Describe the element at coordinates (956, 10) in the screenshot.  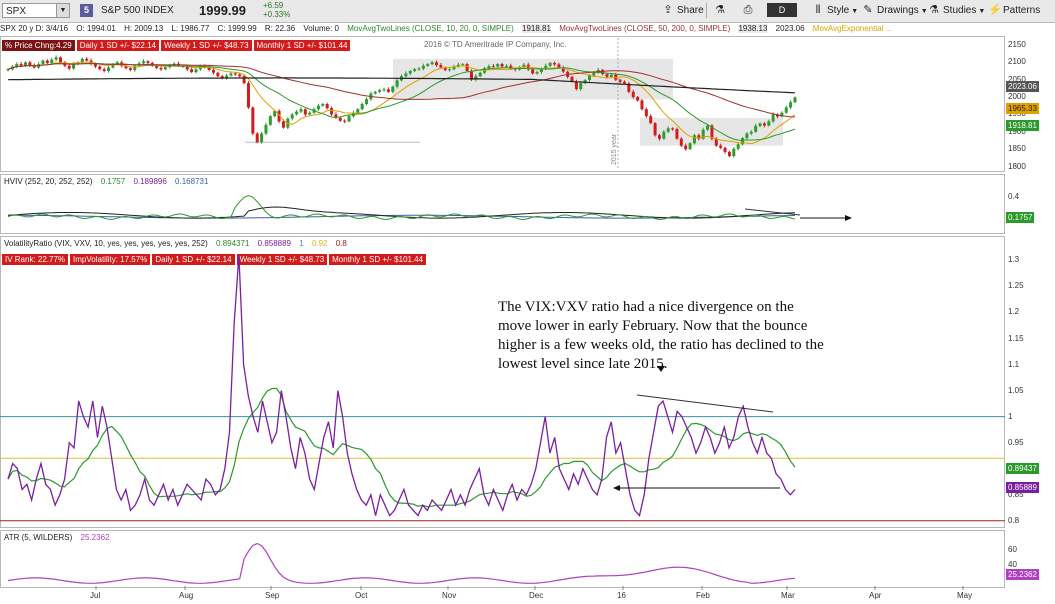
I see `studies-button: ⚗ Studies ▼` at that location.